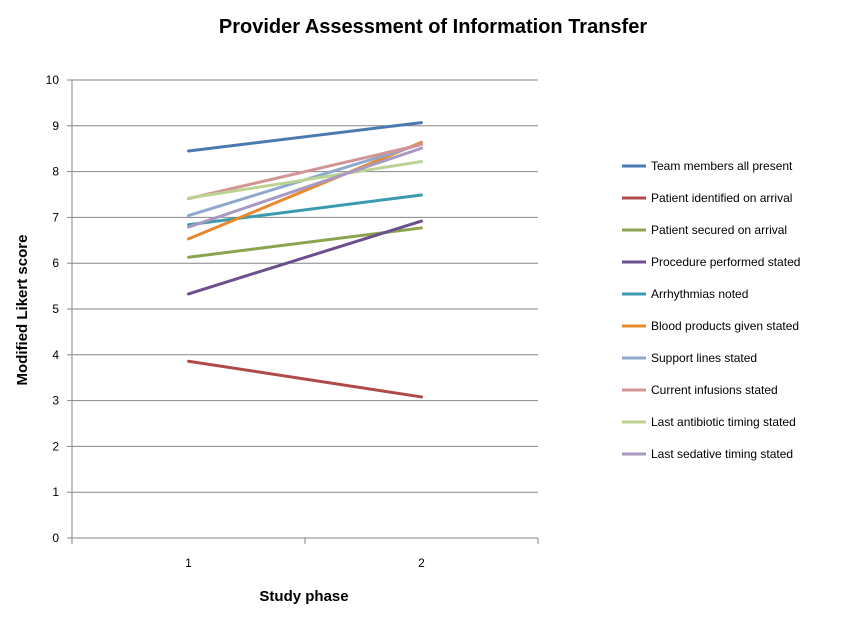 This screenshot has width=866, height=621. I want to click on x-tick-label: 1, so click(188, 563).